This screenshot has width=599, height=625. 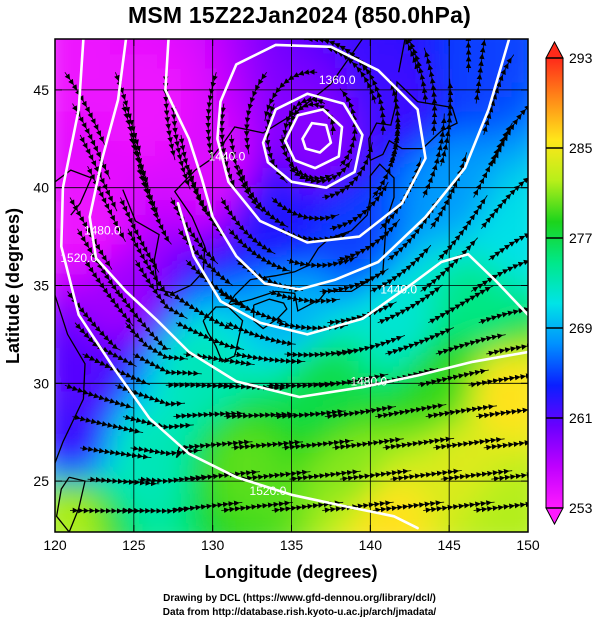 What do you see at coordinates (581, 328) in the screenshot?
I see `colorbar-tick-label: 269` at bounding box center [581, 328].